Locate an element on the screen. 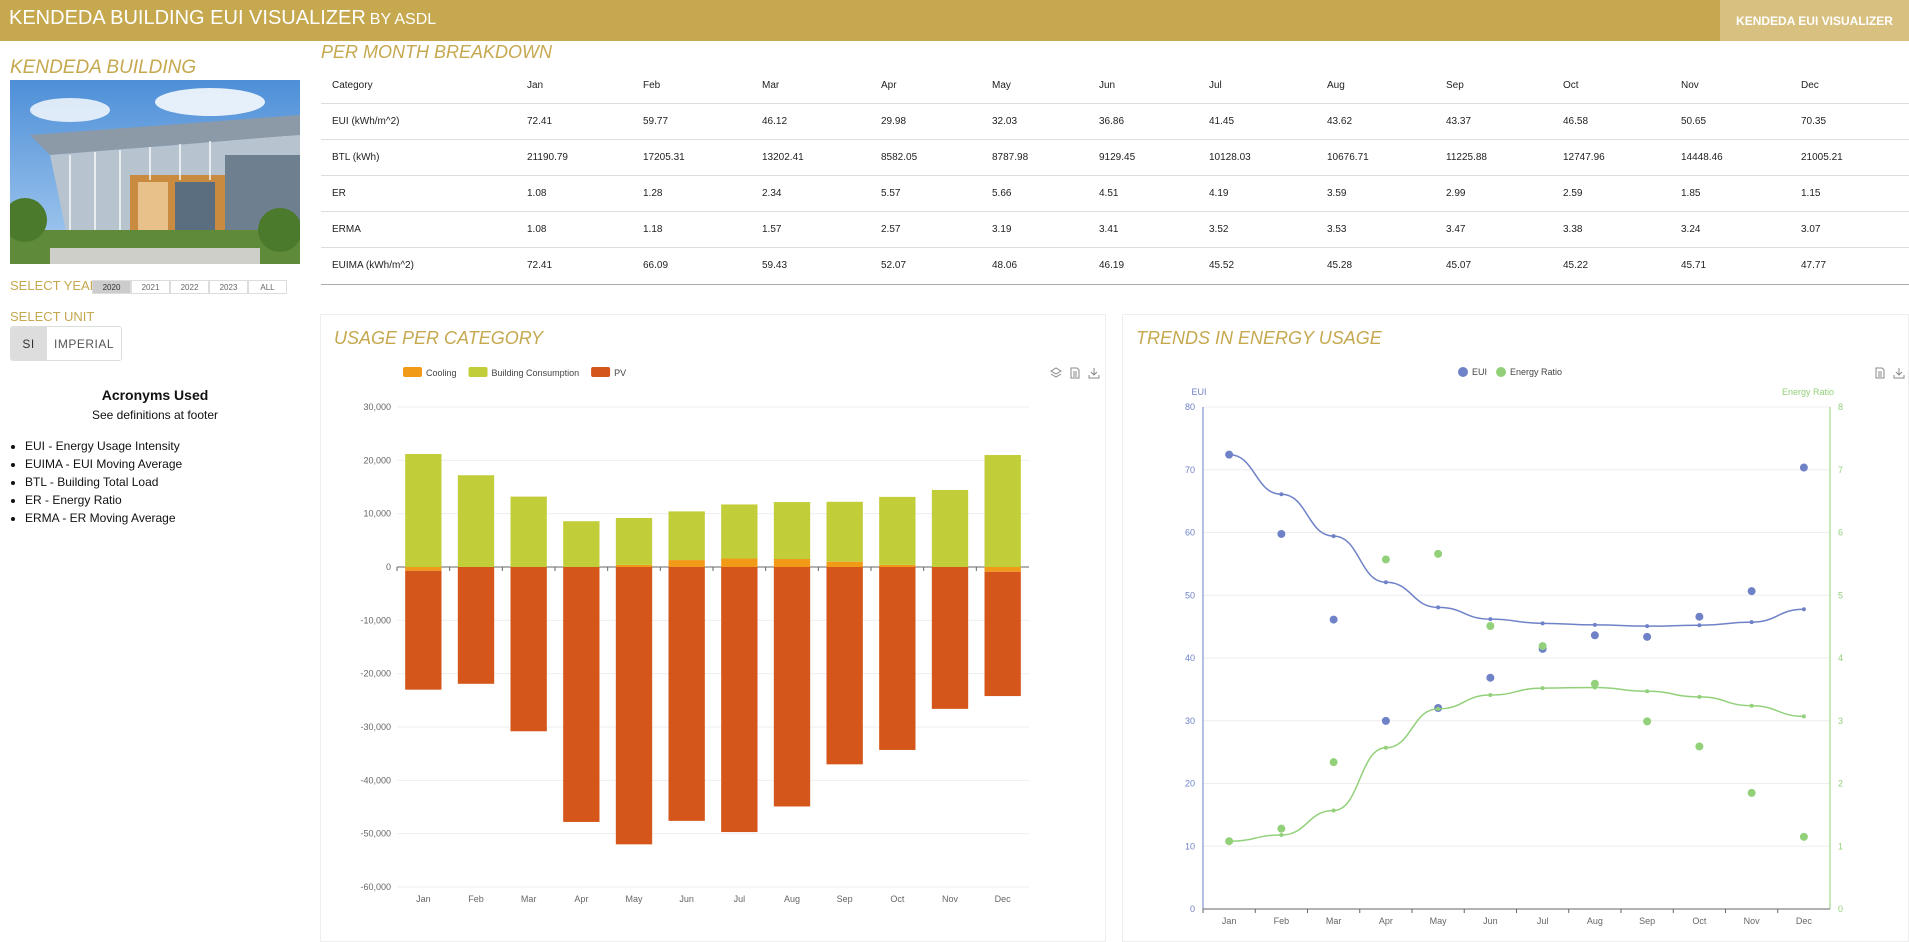 The height and width of the screenshot is (942, 1909). stack-icon is located at coordinates (1056, 372).